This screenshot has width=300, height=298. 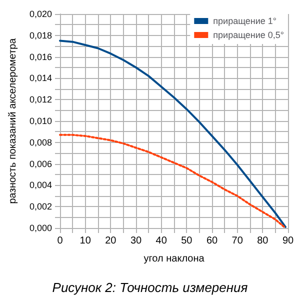 What do you see at coordinates (212, 241) in the screenshot?
I see `x-tick-label: 60` at bounding box center [212, 241].